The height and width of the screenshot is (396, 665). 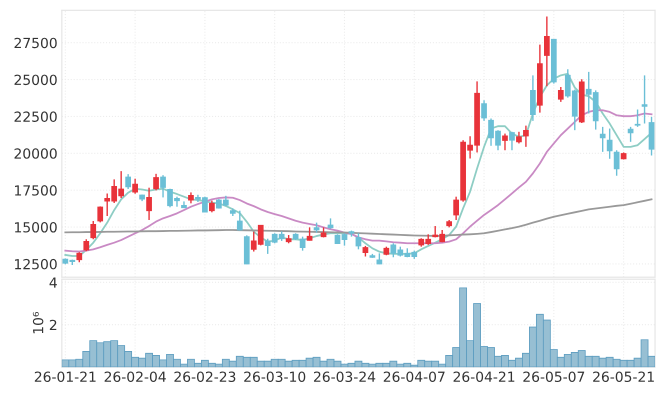 What do you see at coordinates (35, 116) in the screenshot?
I see `y-tick-label: 22500` at bounding box center [35, 116].